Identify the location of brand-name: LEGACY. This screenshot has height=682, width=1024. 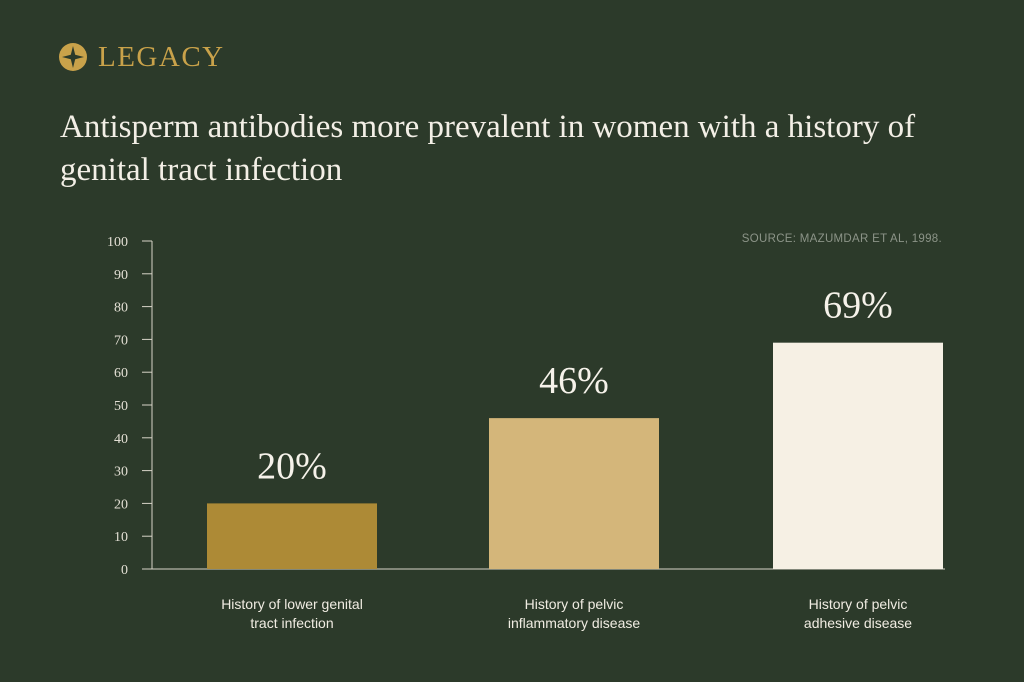
(161, 56).